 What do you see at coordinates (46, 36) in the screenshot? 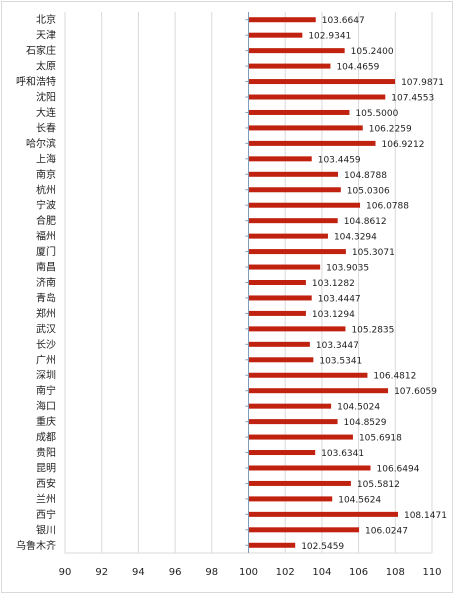
I see `category-label: 天津` at bounding box center [46, 36].